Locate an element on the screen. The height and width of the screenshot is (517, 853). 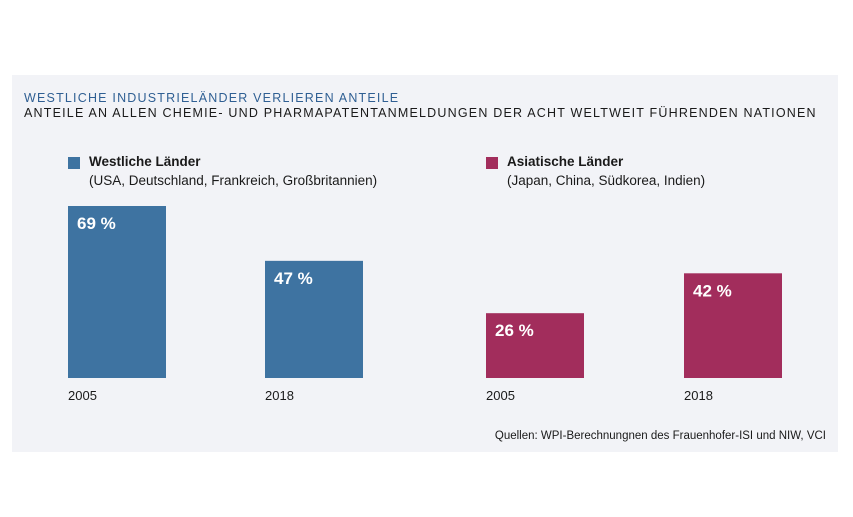
bar-western-2018 is located at coordinates (314, 319).